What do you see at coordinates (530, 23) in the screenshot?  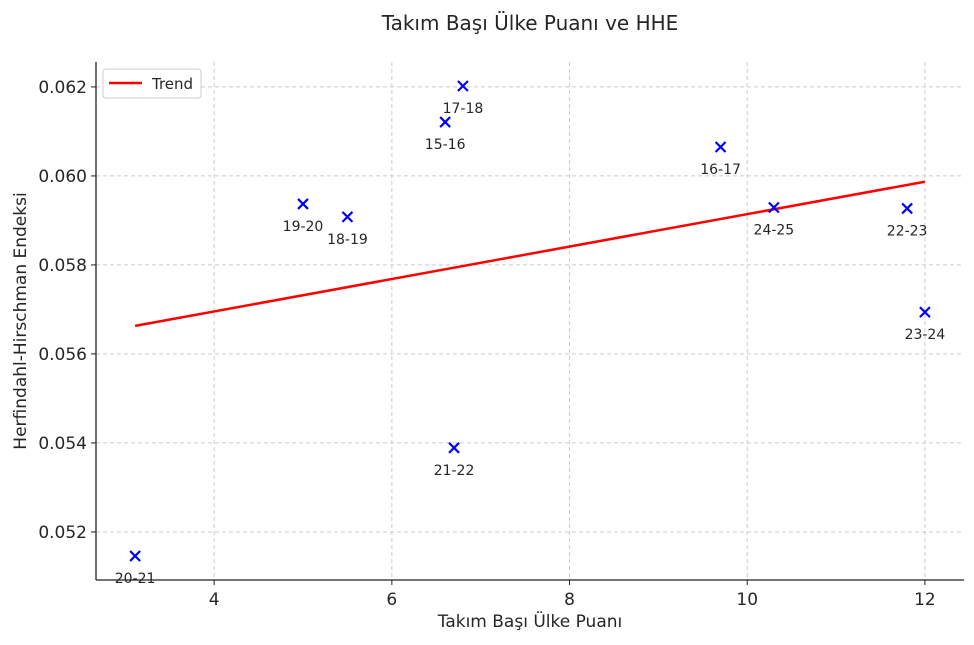 I see `chart-title: Takım Başı Ülke Puanı ve HHE` at bounding box center [530, 23].